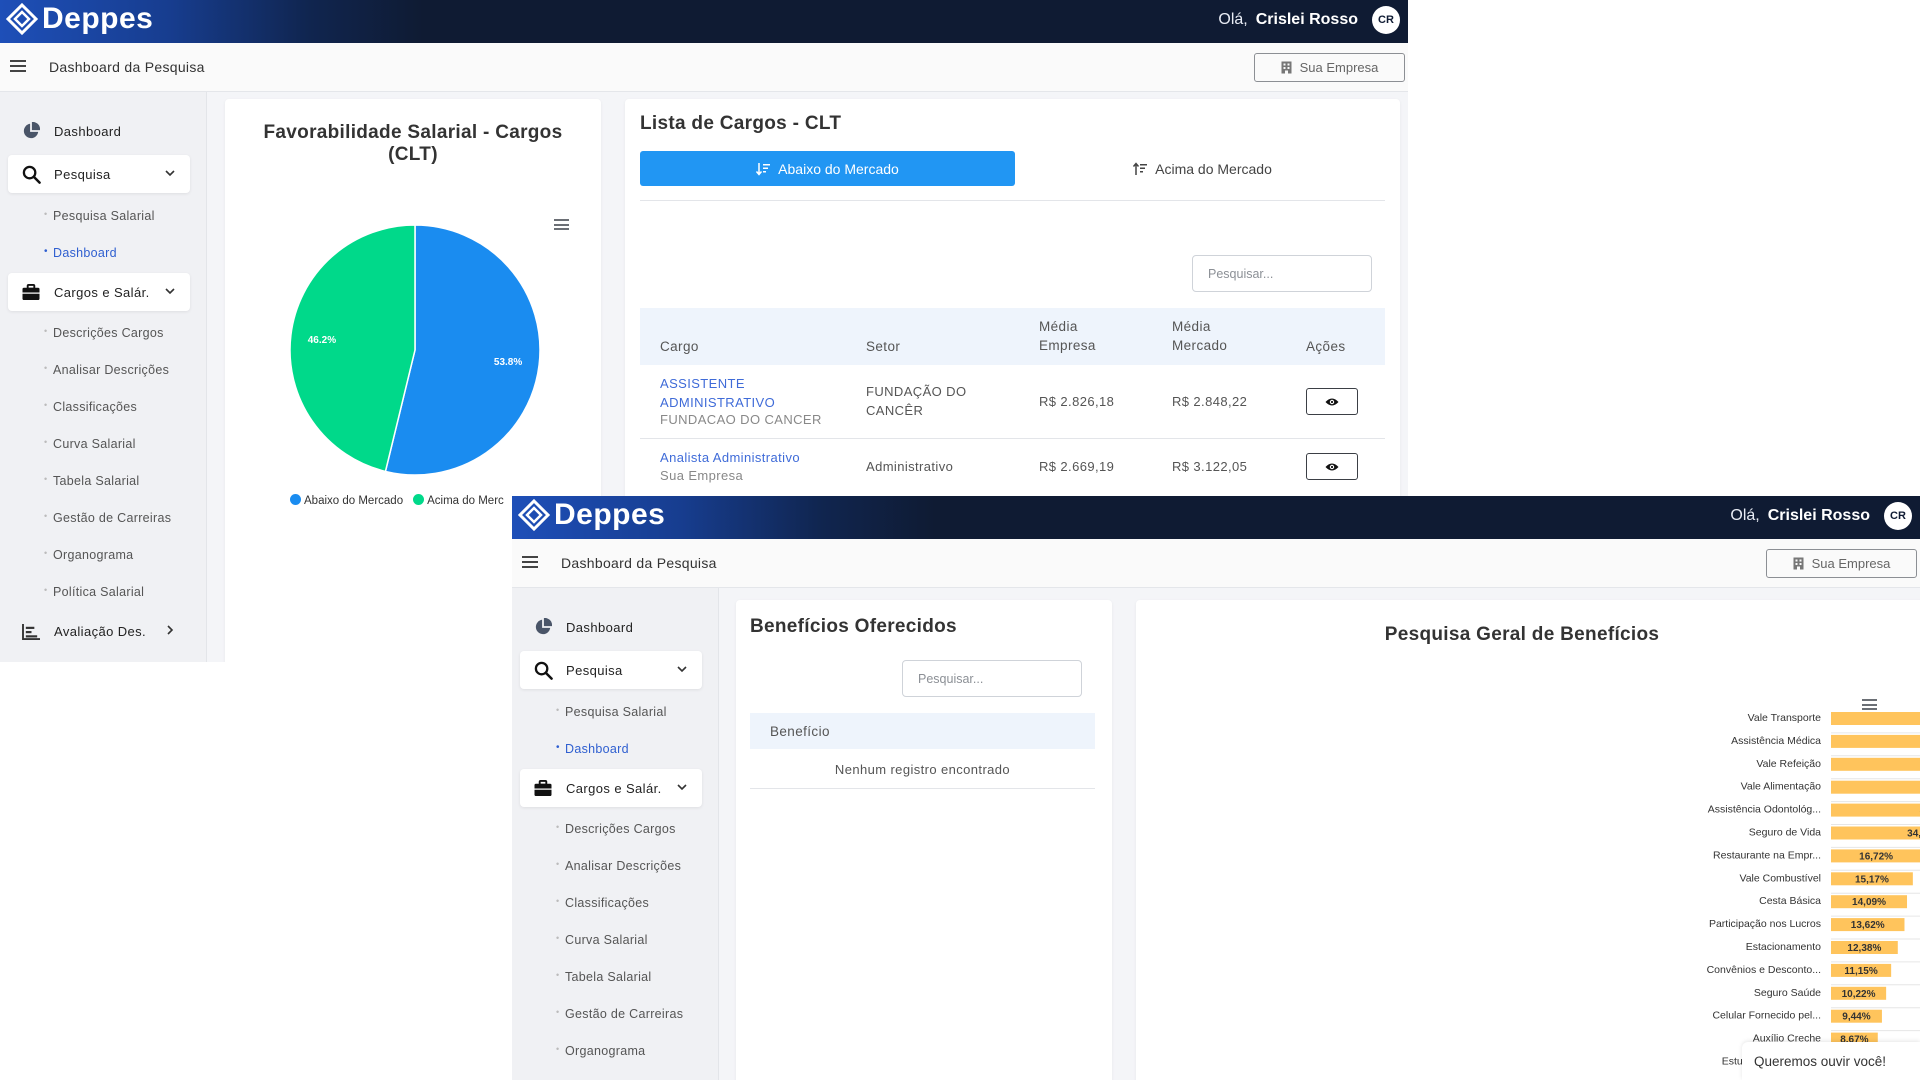 This screenshot has height=1080, width=1920. I want to click on sidebar-item-label: Cargos e Salár., so click(102, 292).